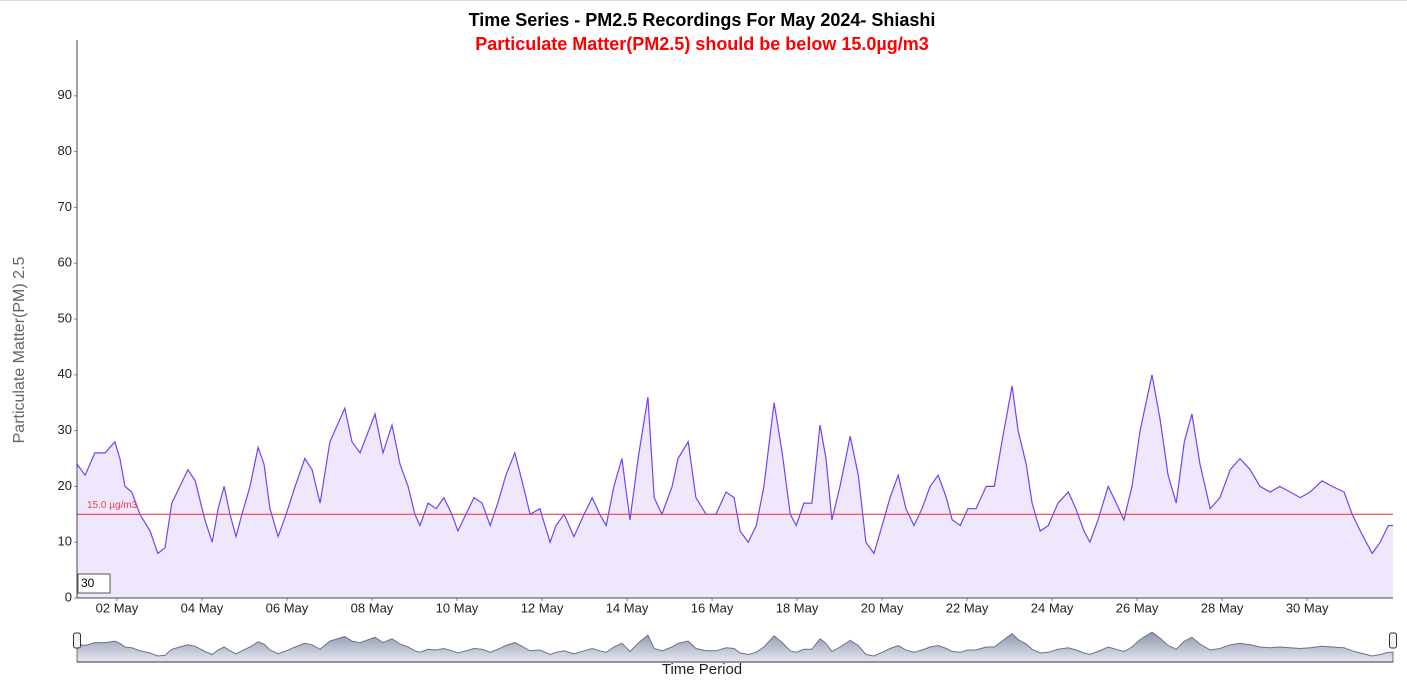  Describe the element at coordinates (19, 350) in the screenshot. I see `y-axis-label: Particulate Matter(PM) 2.5` at that location.